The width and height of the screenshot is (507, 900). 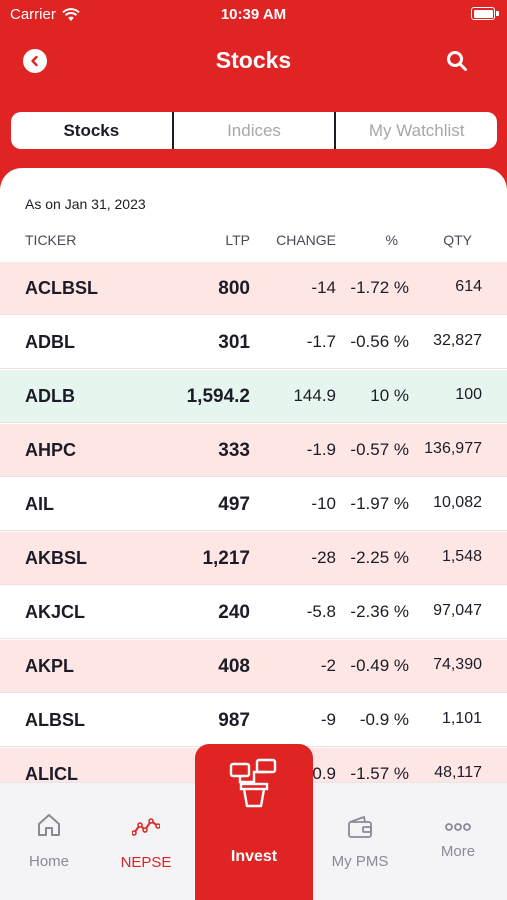 I want to click on nav-my-pms: My PMS, so click(x=360, y=833).